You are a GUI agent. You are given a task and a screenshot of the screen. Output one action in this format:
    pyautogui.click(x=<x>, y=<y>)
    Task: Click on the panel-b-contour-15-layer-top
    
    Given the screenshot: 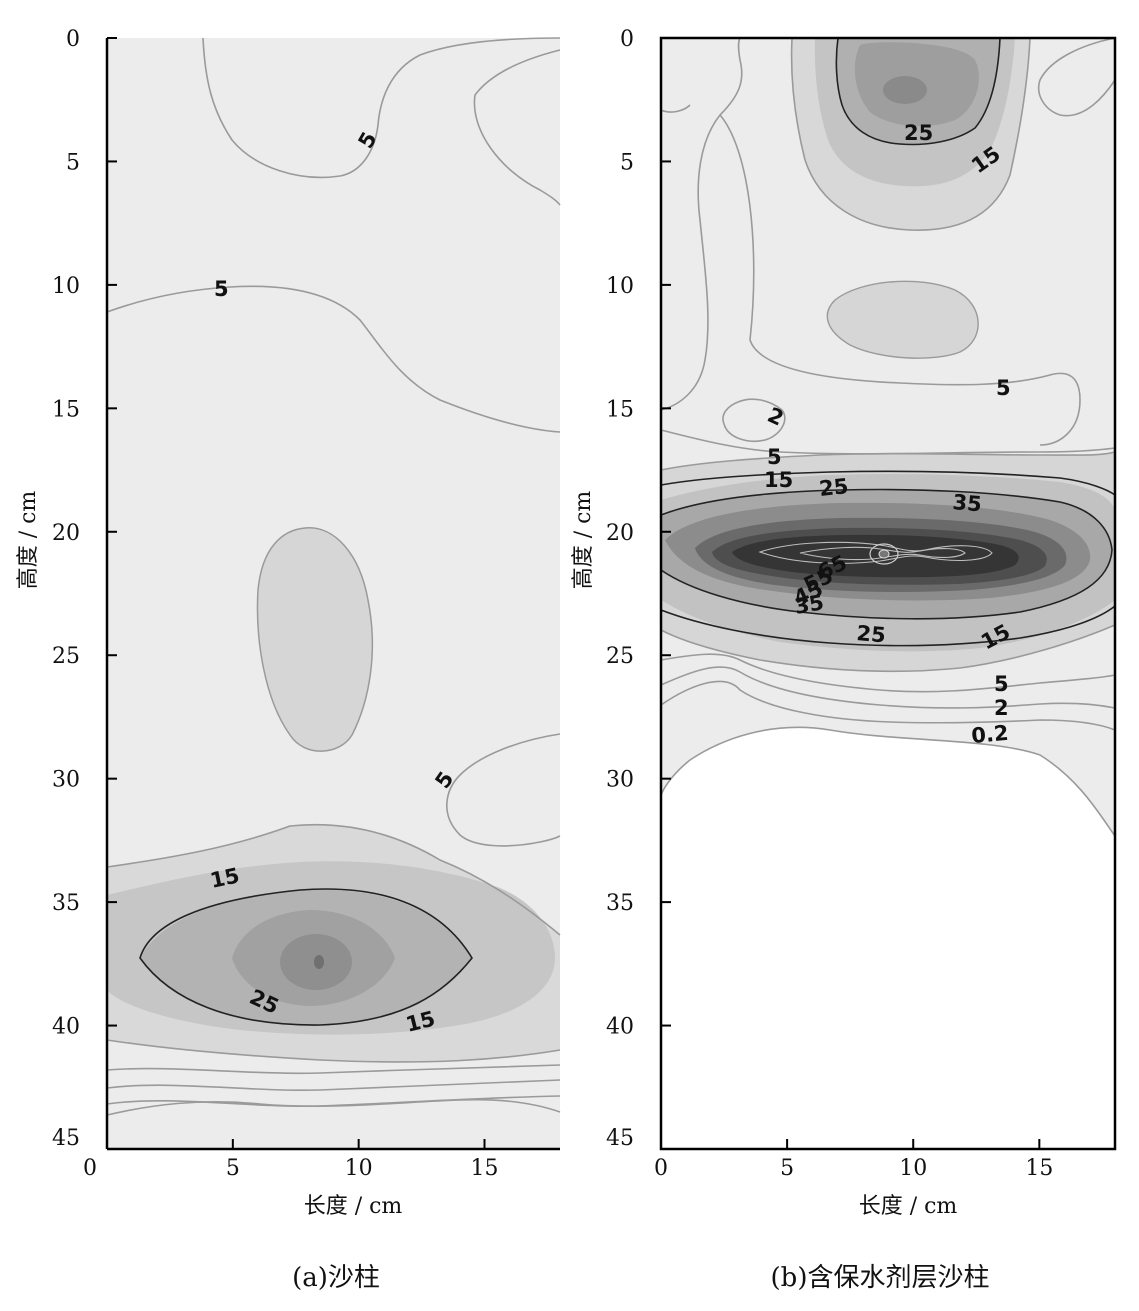 What is the action you would take?
    pyautogui.click(x=888, y=461)
    